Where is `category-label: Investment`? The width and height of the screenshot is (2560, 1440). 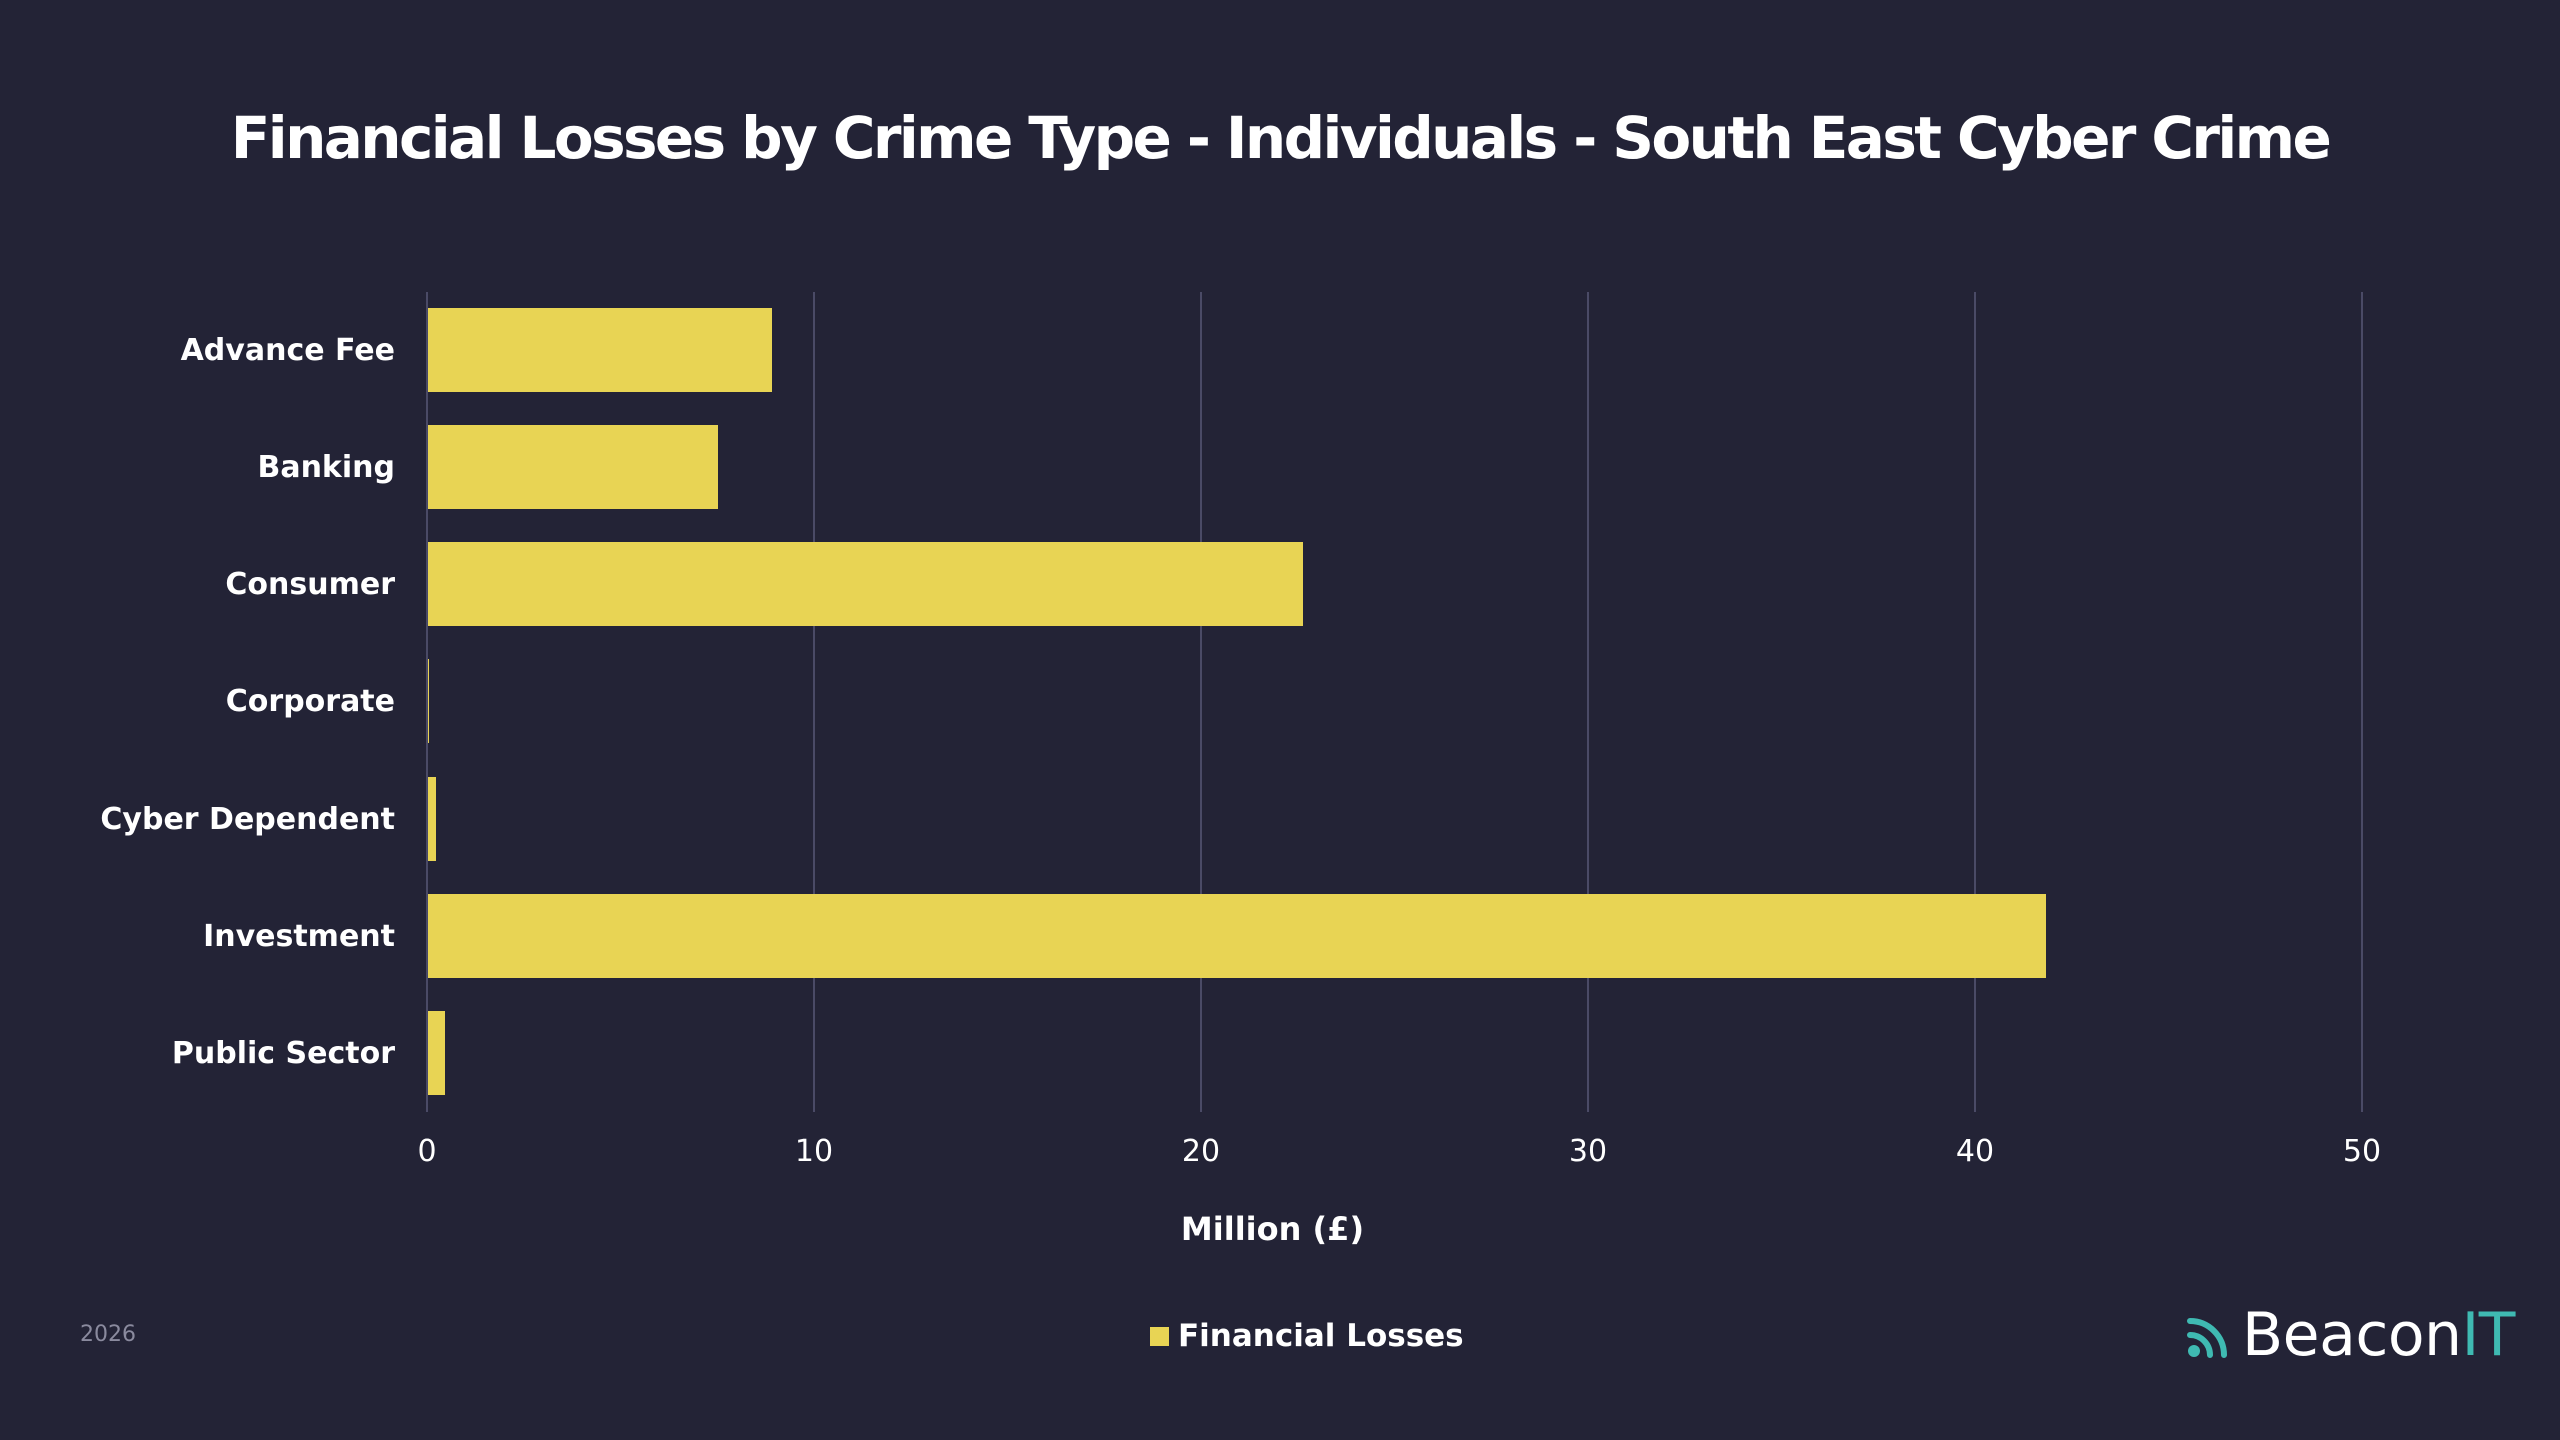
category-label: Investment is located at coordinates (299, 936).